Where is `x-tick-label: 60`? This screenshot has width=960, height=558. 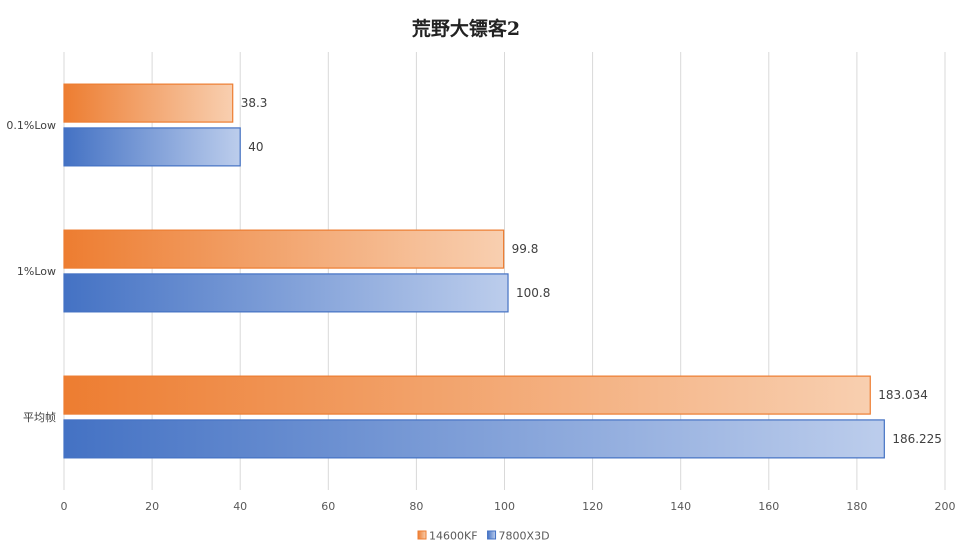
x-tick-label: 60 is located at coordinates (328, 506).